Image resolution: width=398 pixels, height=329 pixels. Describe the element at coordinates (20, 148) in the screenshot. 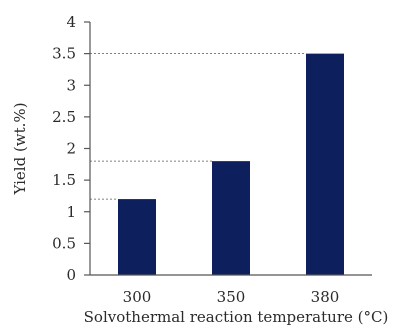

I see `y-axis-title: Yield (wt.%)` at that location.